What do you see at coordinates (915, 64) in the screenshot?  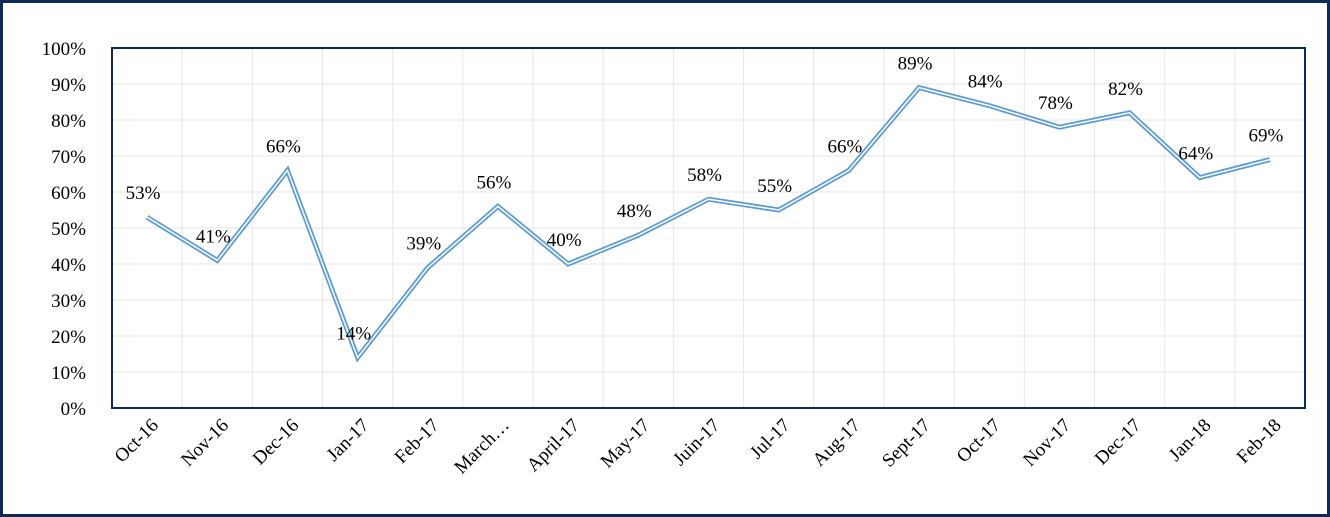 I see `data-label: 89%` at bounding box center [915, 64].